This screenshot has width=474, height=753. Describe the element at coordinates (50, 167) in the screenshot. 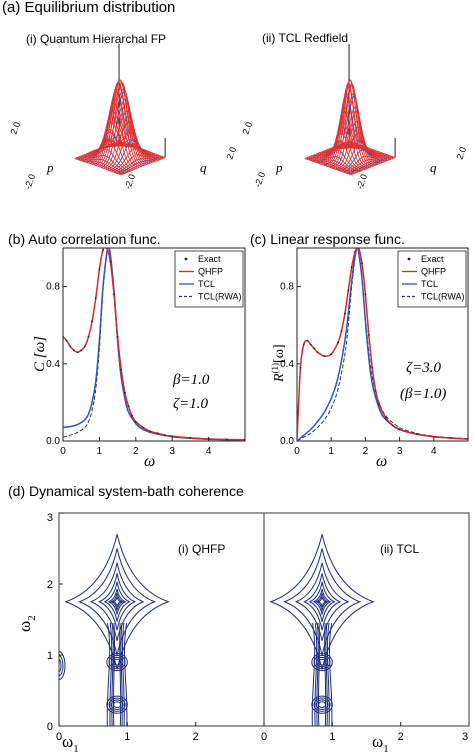

I see `surface-i-axis-p: p` at that location.